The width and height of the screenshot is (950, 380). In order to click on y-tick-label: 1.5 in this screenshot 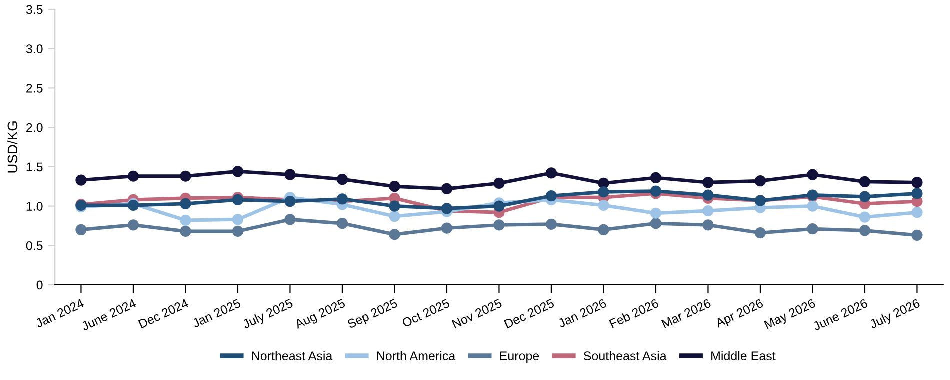, I will do `click(34, 167)`.